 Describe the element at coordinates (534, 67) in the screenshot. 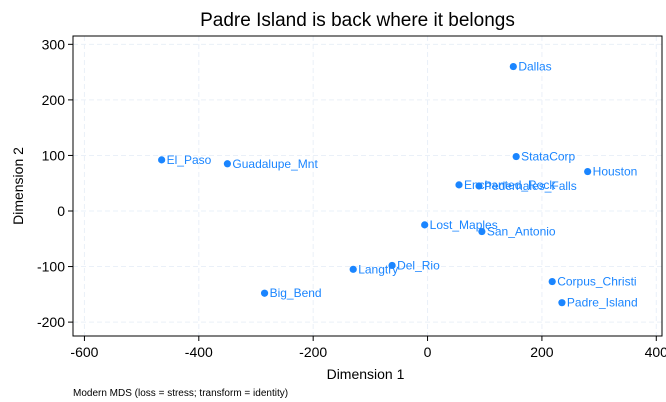

I see `point-label: Dallas` at that location.